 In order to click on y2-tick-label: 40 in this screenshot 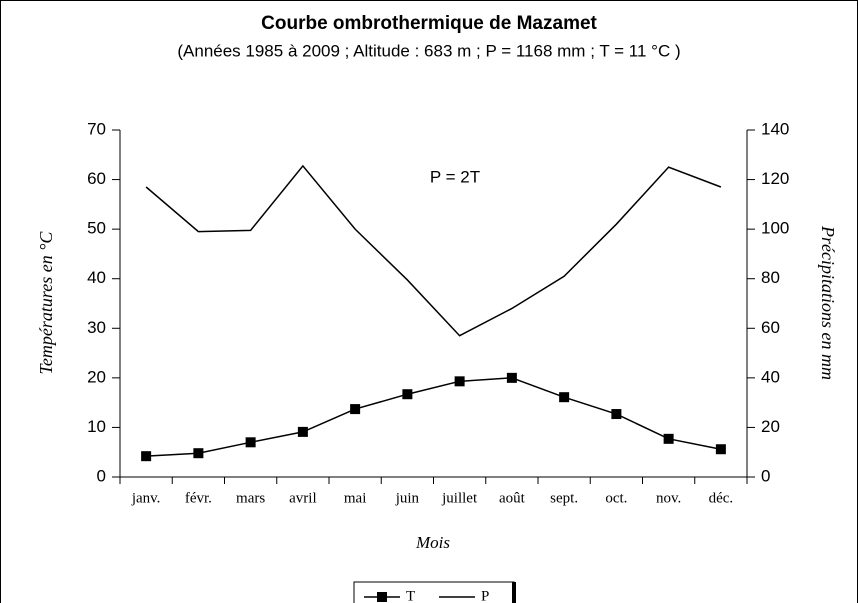, I will do `click(770, 376)`.